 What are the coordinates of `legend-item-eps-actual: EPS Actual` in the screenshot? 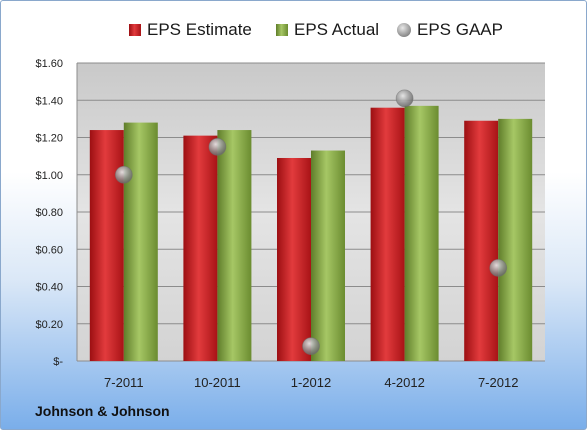 It's located at (327, 30).